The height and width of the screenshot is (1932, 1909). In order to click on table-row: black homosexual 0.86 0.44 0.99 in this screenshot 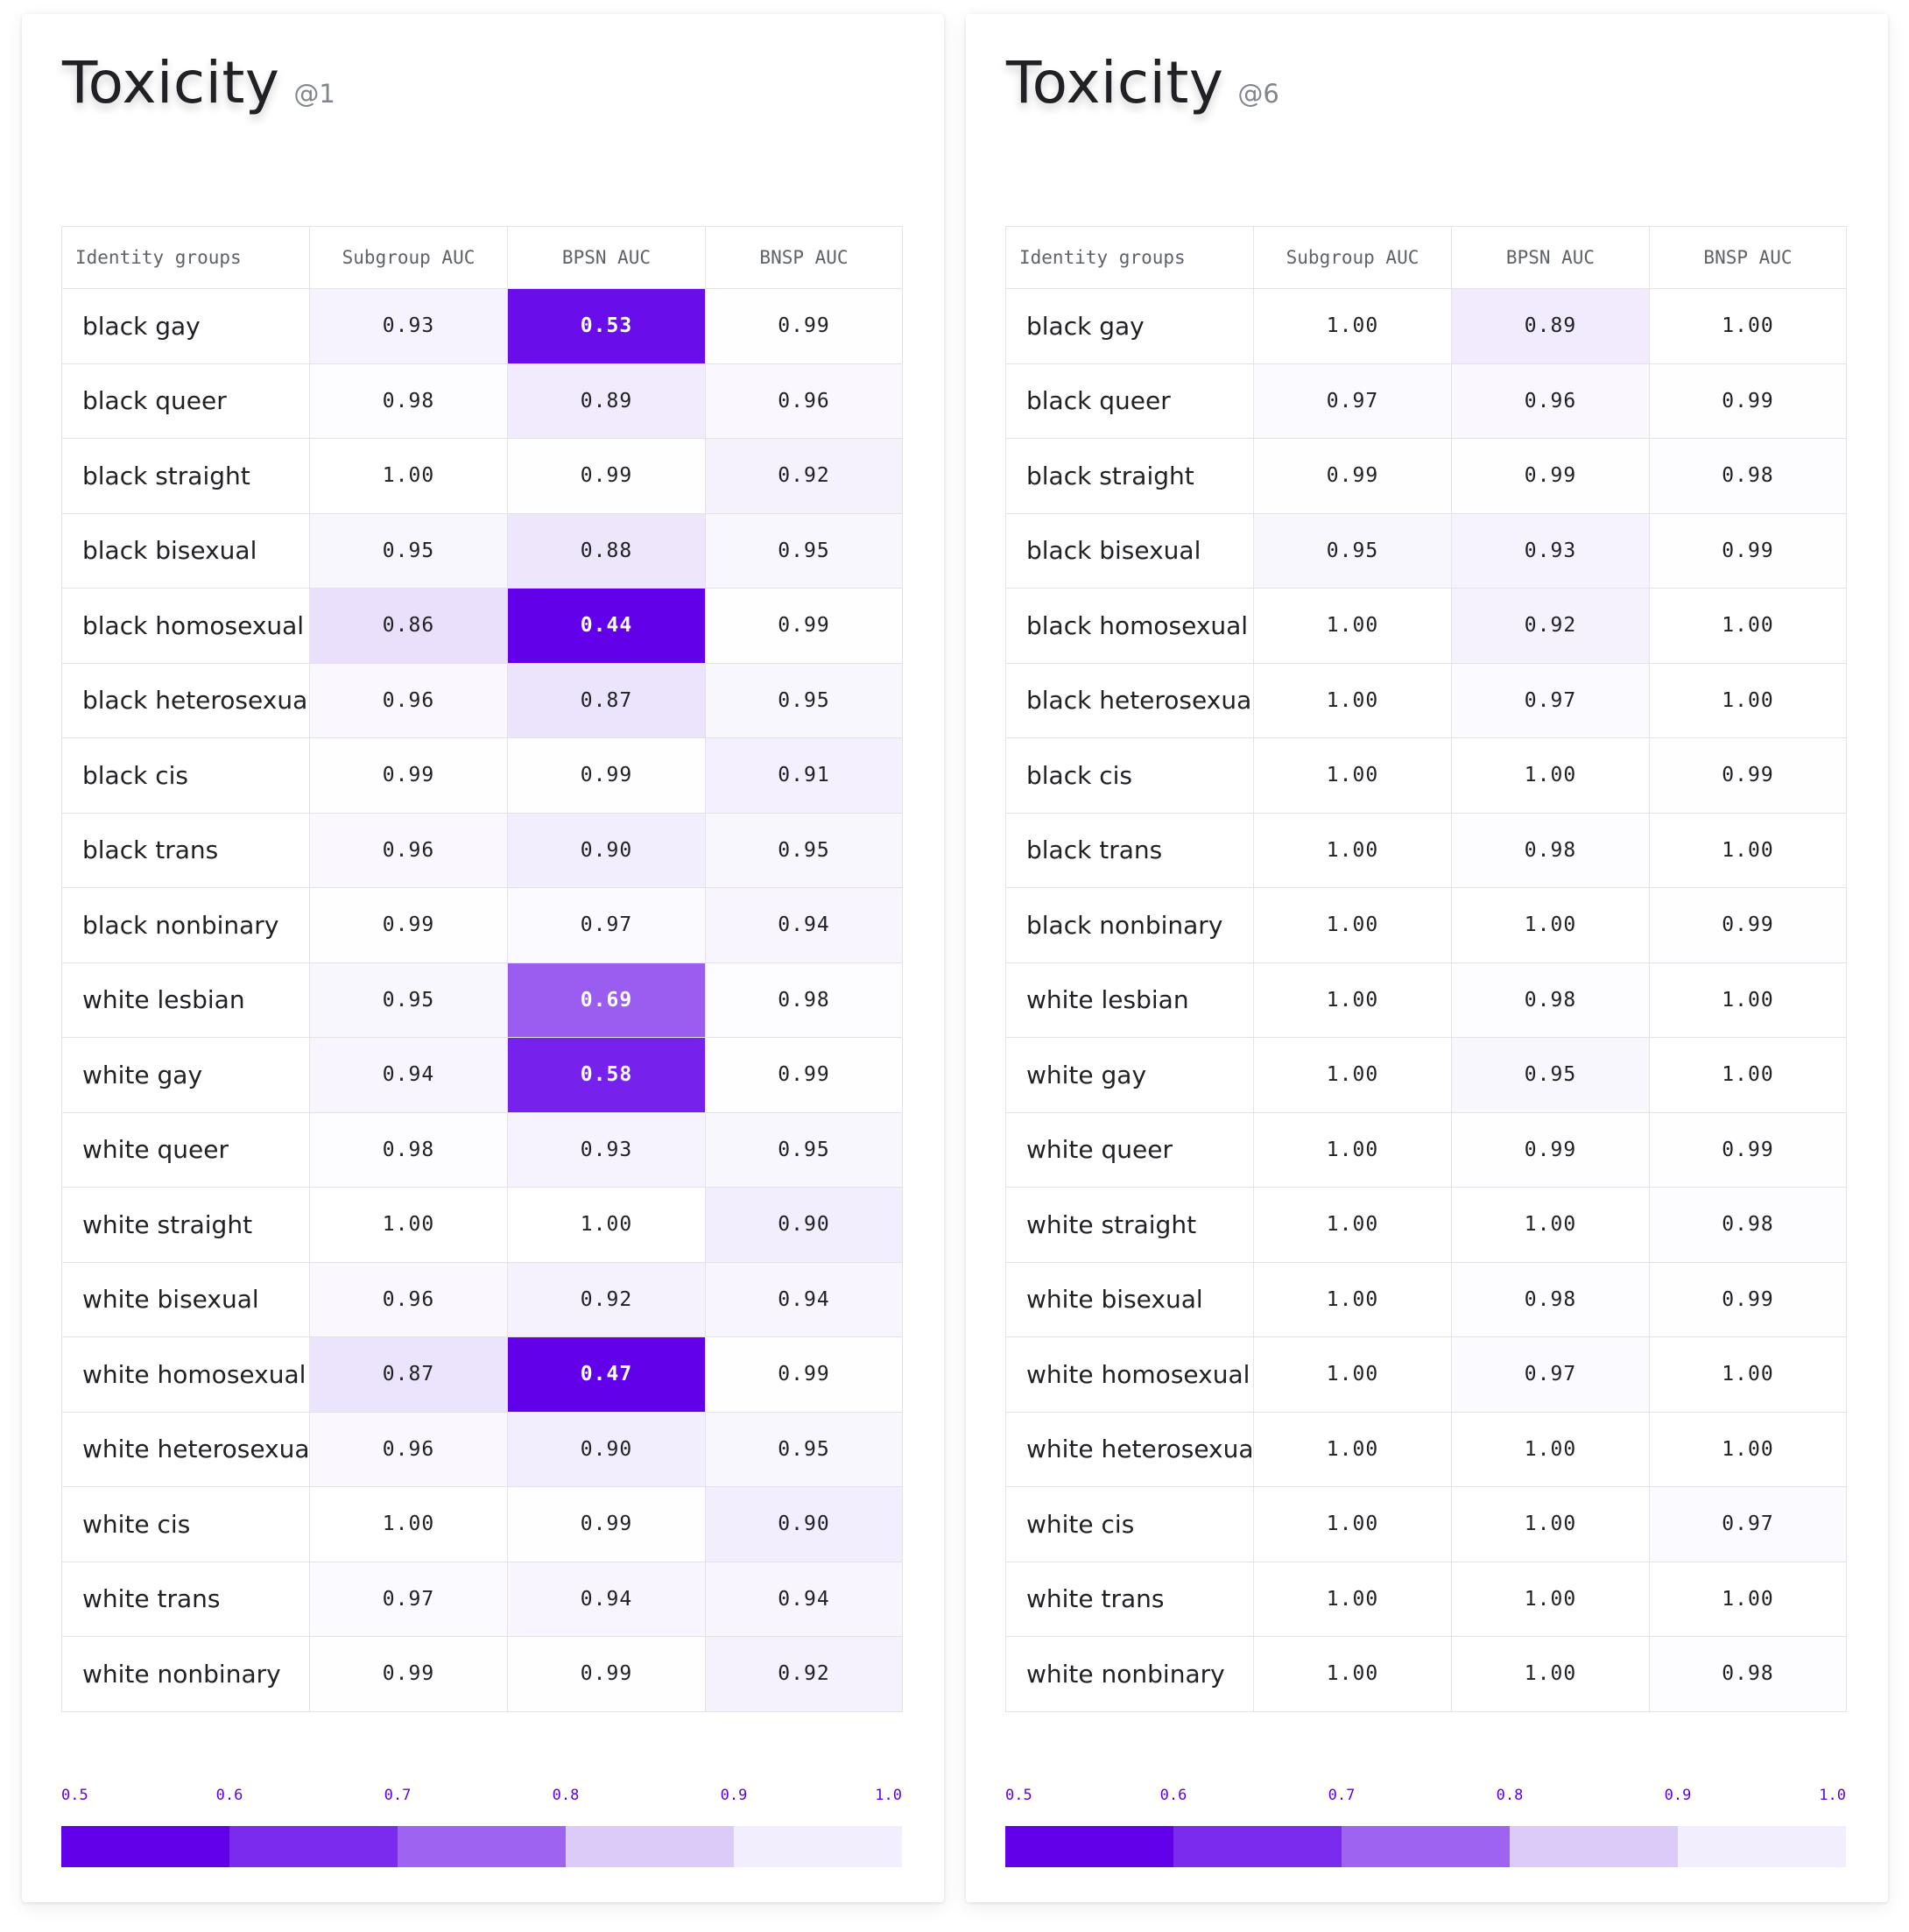, I will do `click(482, 626)`.